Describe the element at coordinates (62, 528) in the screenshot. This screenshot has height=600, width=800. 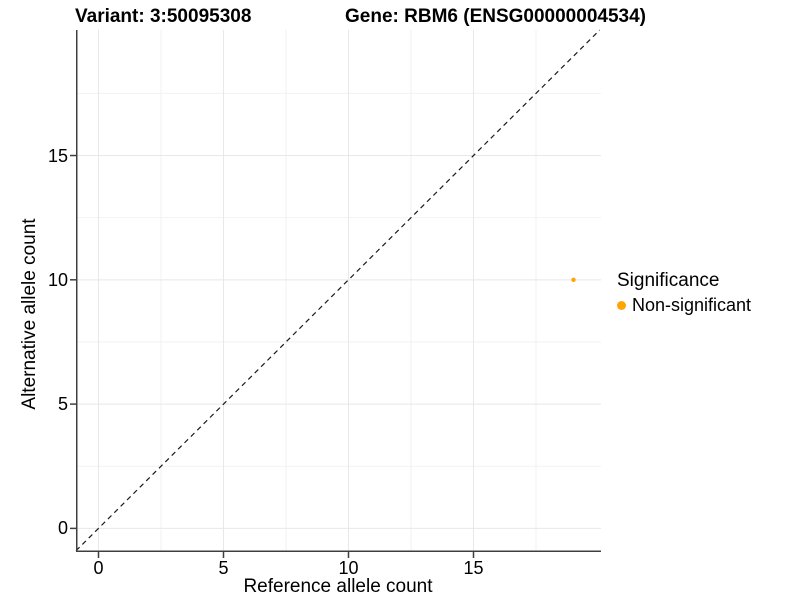
I see `y-tick-label: 0` at that location.